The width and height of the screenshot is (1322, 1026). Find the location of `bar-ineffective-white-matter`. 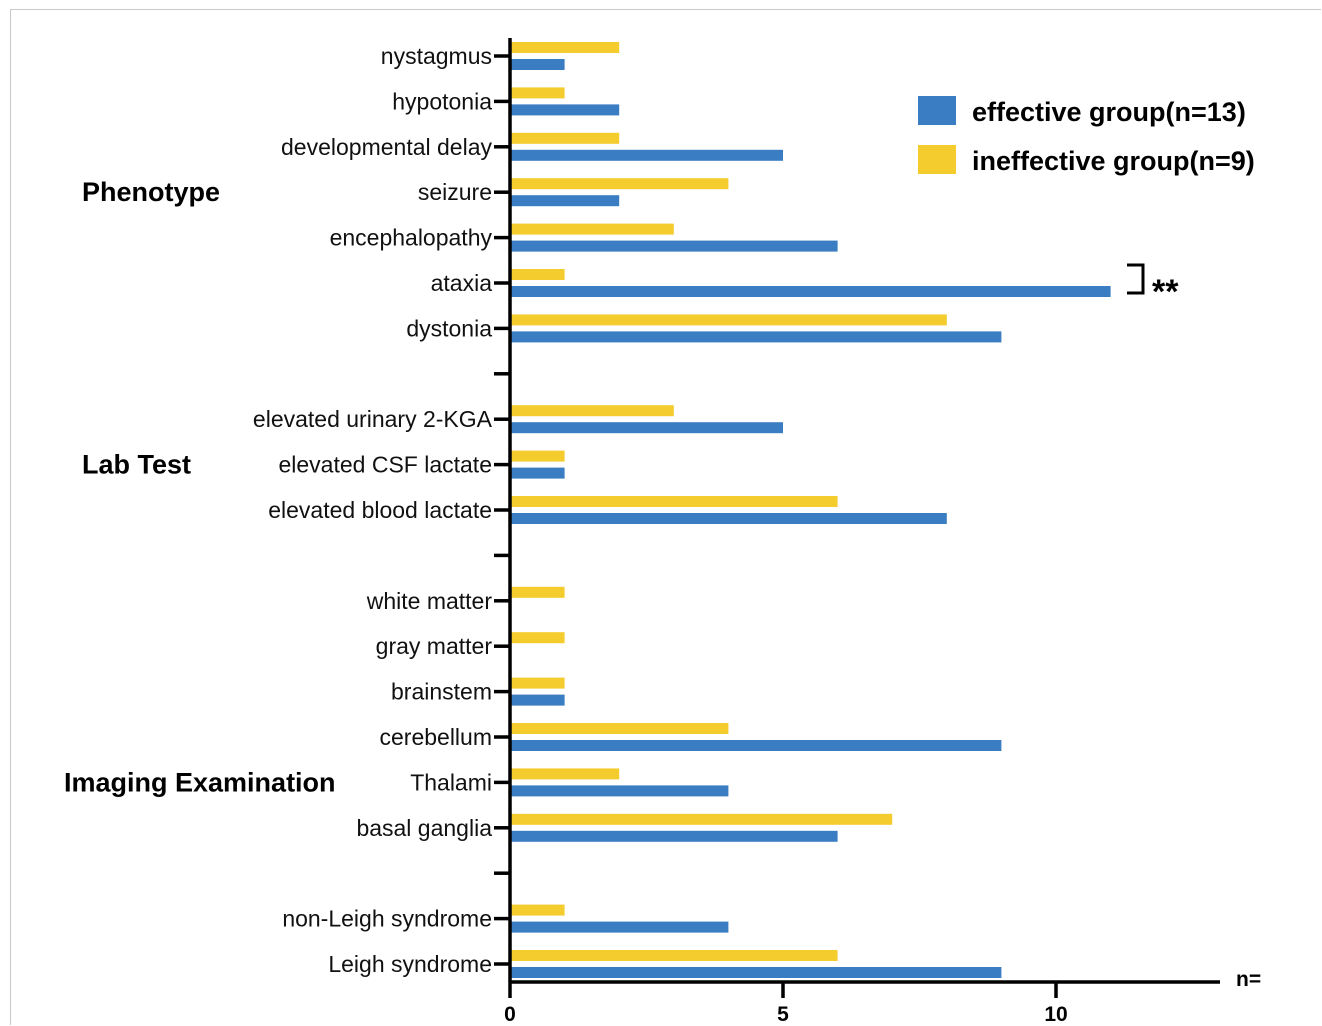

bar-ineffective-white-matter is located at coordinates (537, 592).